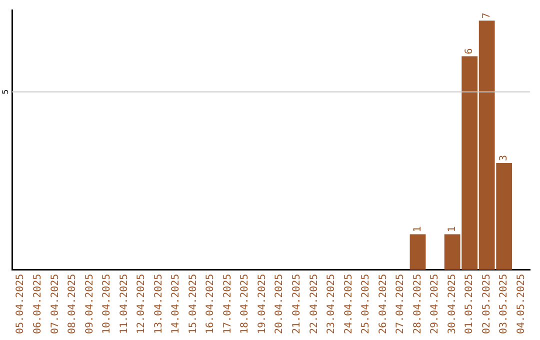  Describe the element at coordinates (5, 91) in the screenshot. I see `ref-line-label: 5` at that location.